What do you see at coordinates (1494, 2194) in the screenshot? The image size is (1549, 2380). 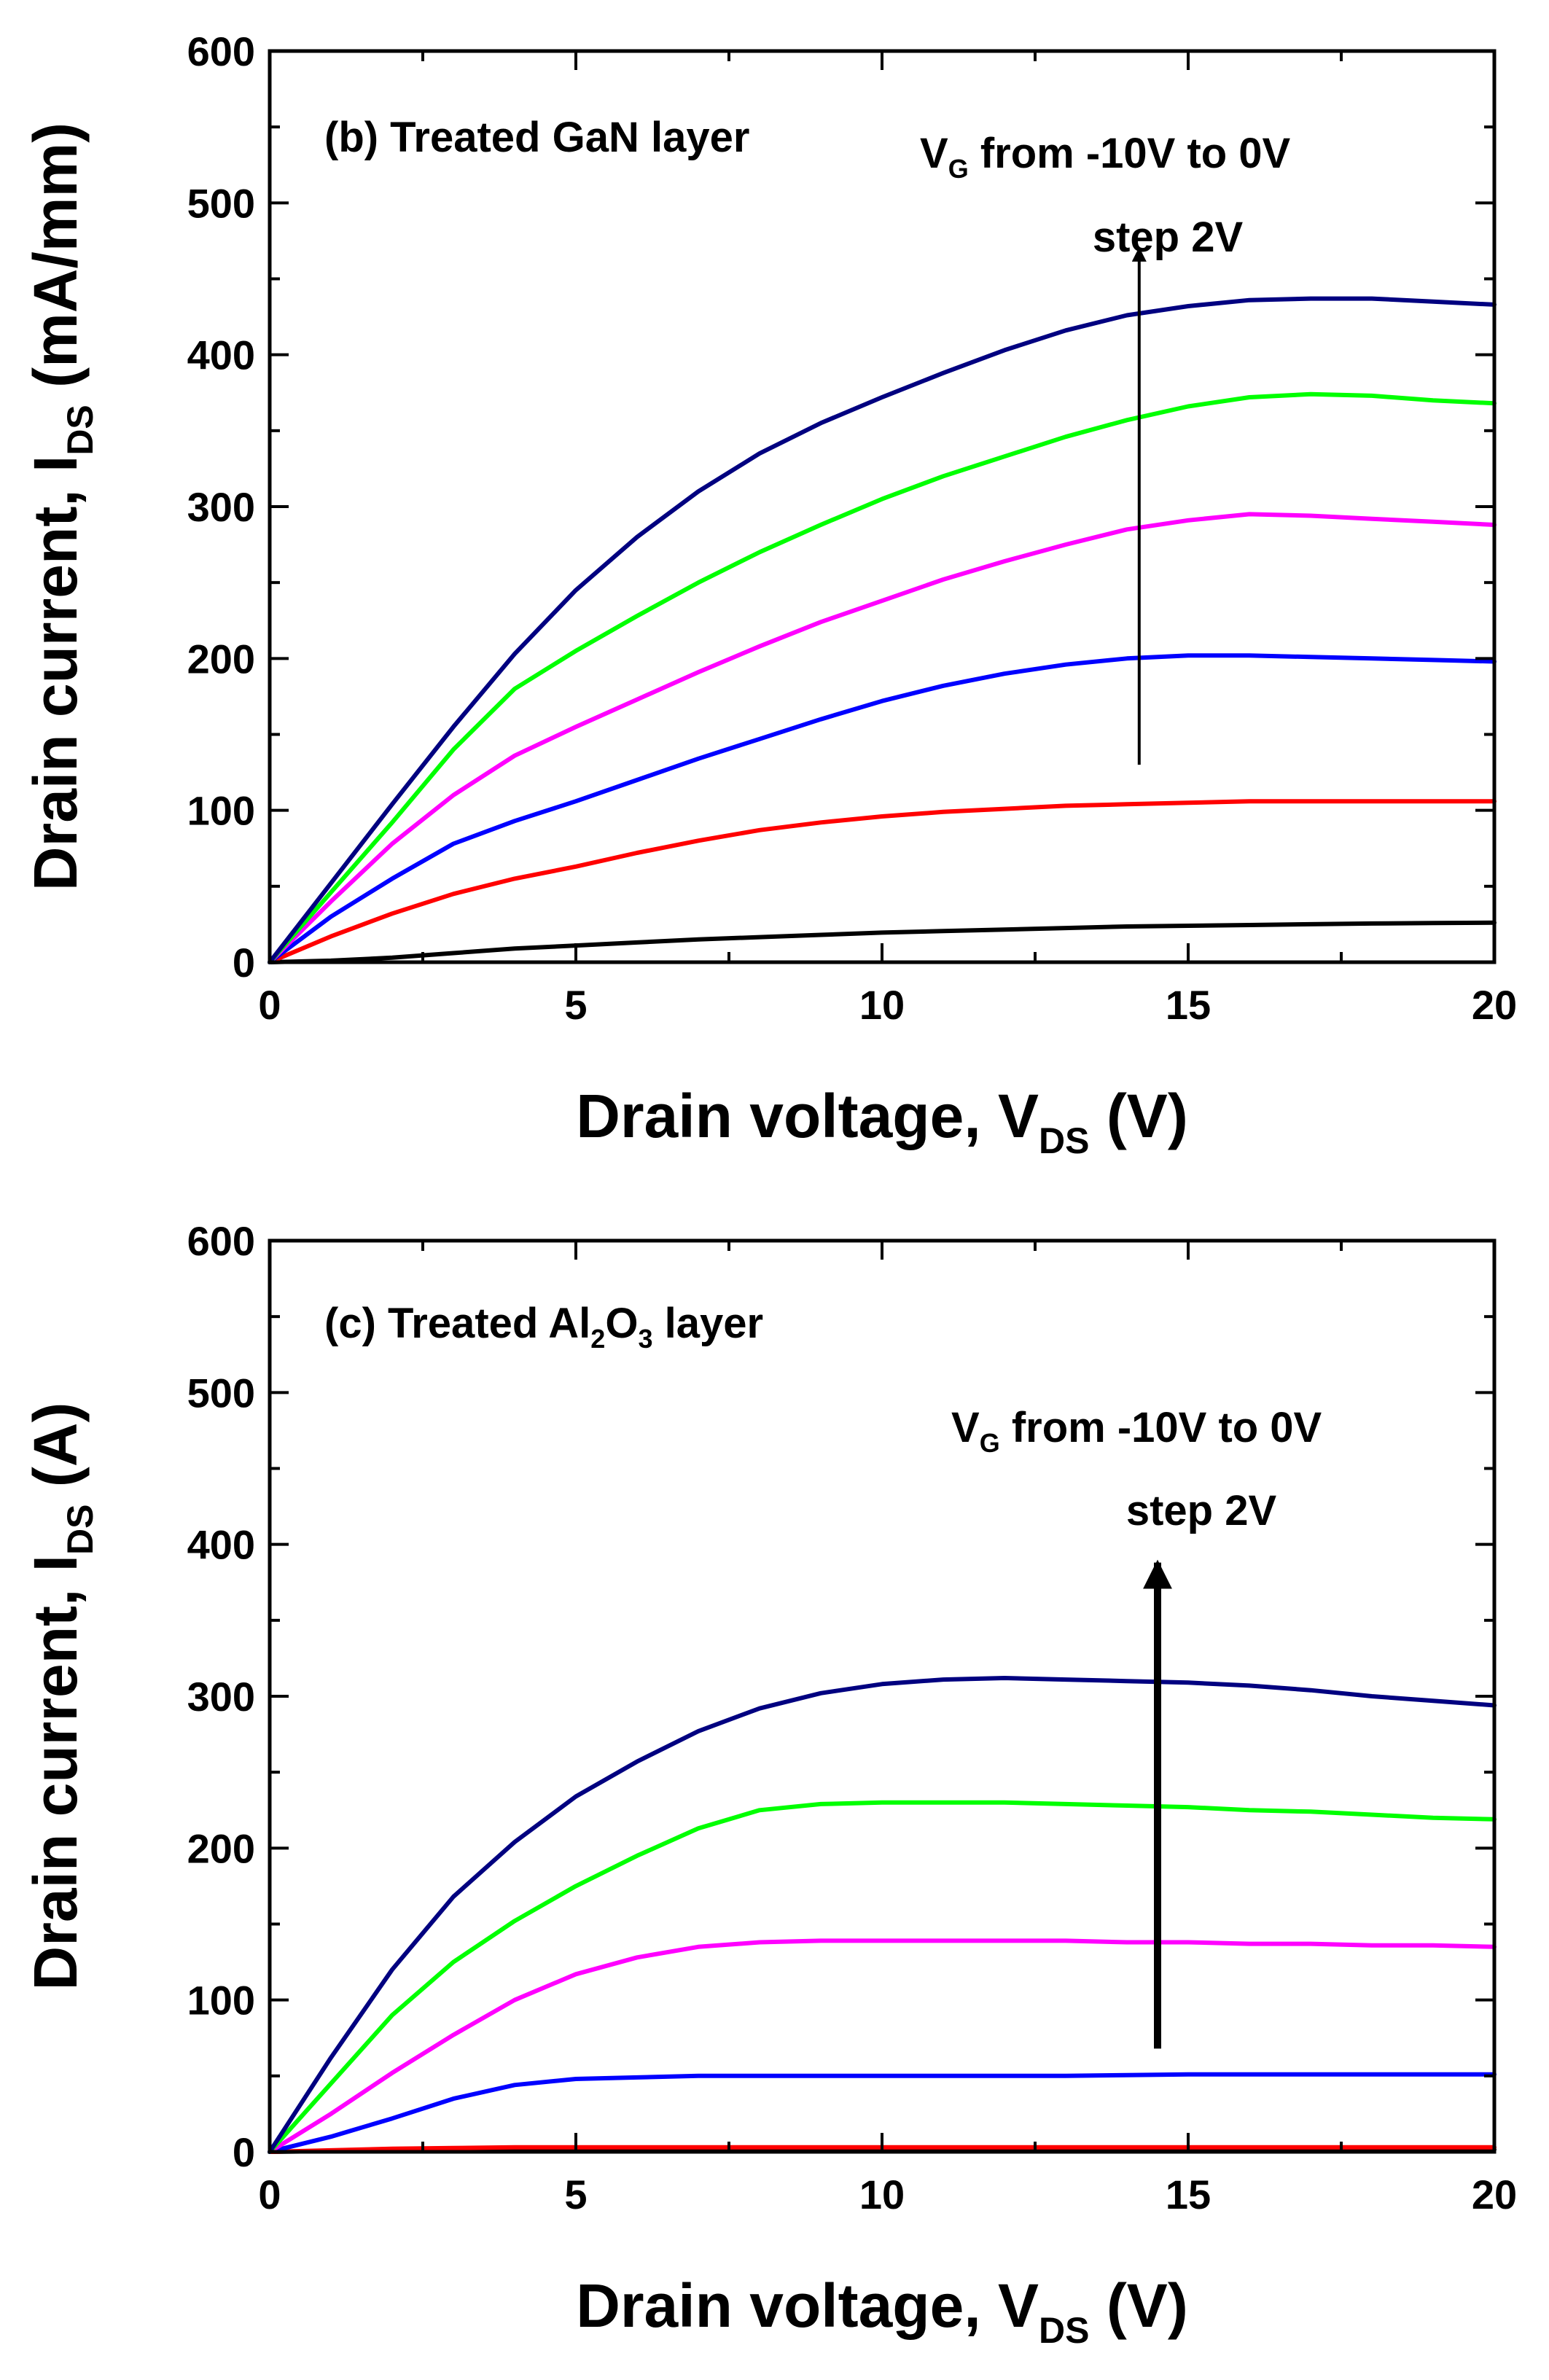 I see `x-tick-label-c: 20` at bounding box center [1494, 2194].